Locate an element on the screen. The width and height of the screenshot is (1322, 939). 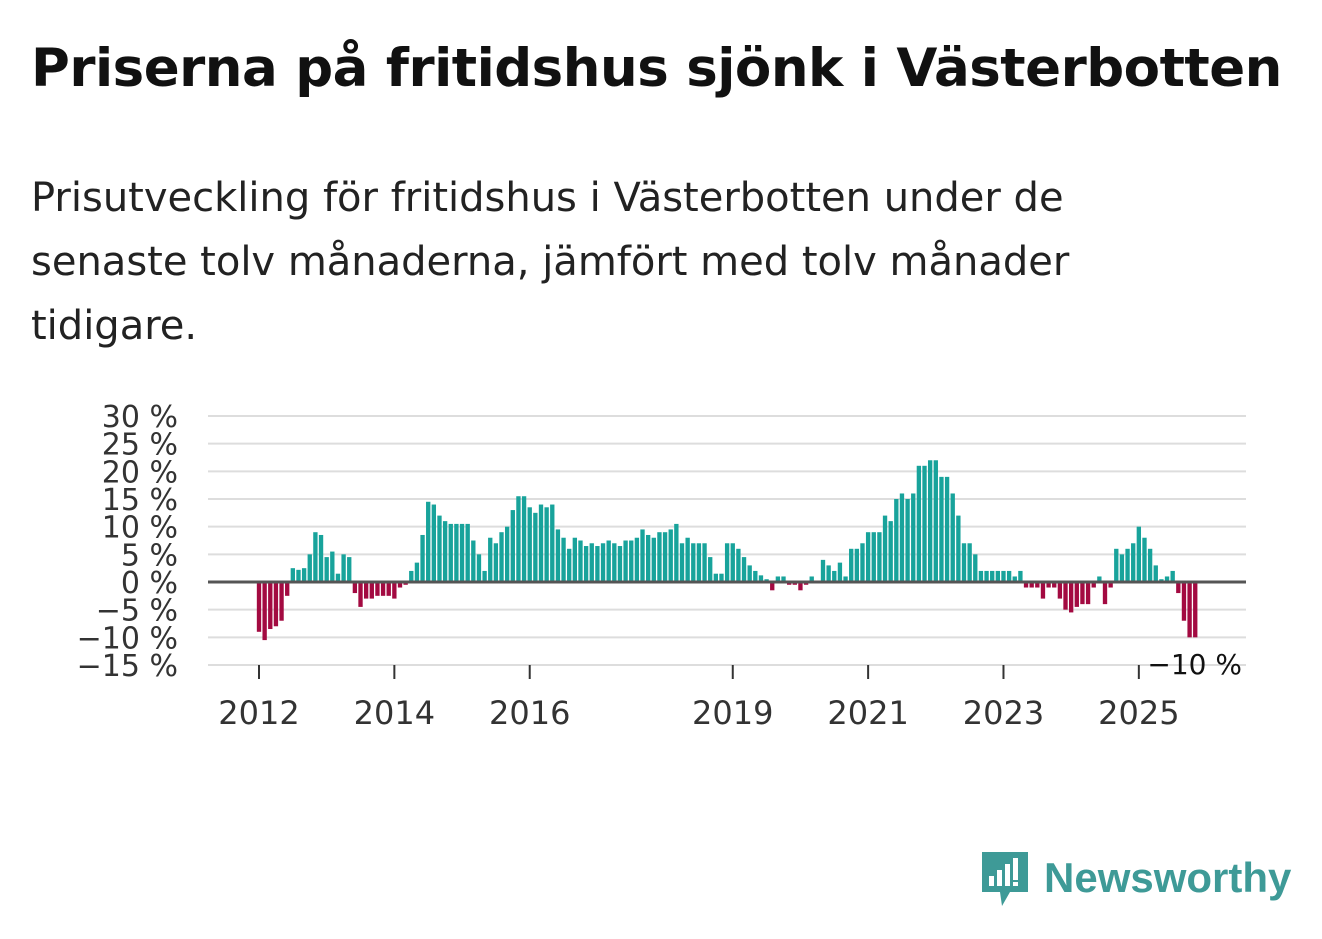
y-tick-label: −15 % is located at coordinates (127, 666).